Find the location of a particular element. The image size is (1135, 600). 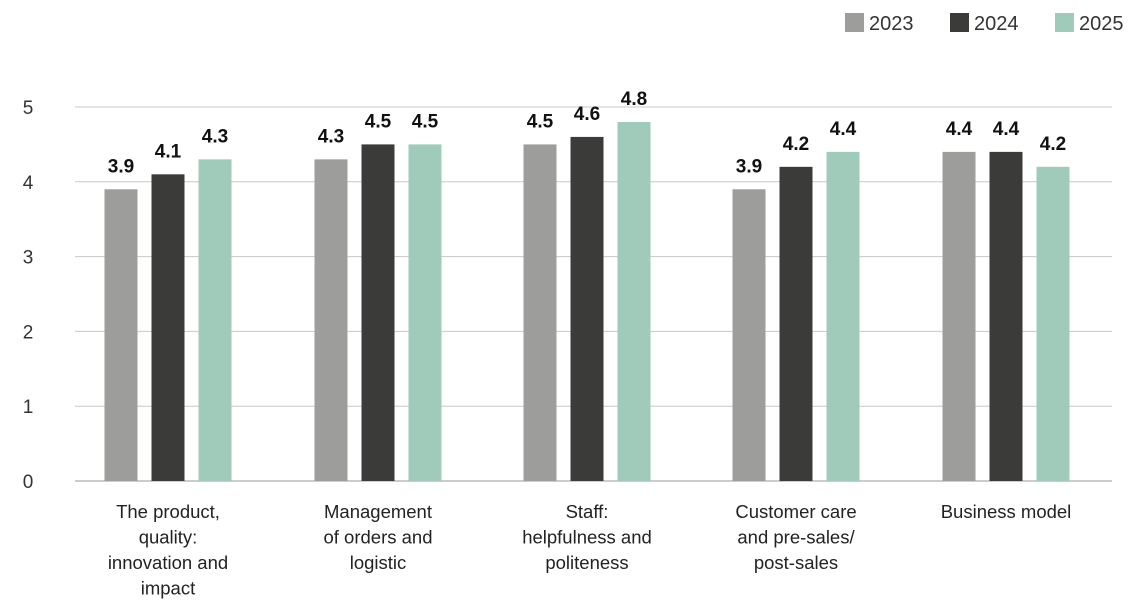

y-axis-tick-labels: 0 1 2 3 4 5 is located at coordinates (28, 295).